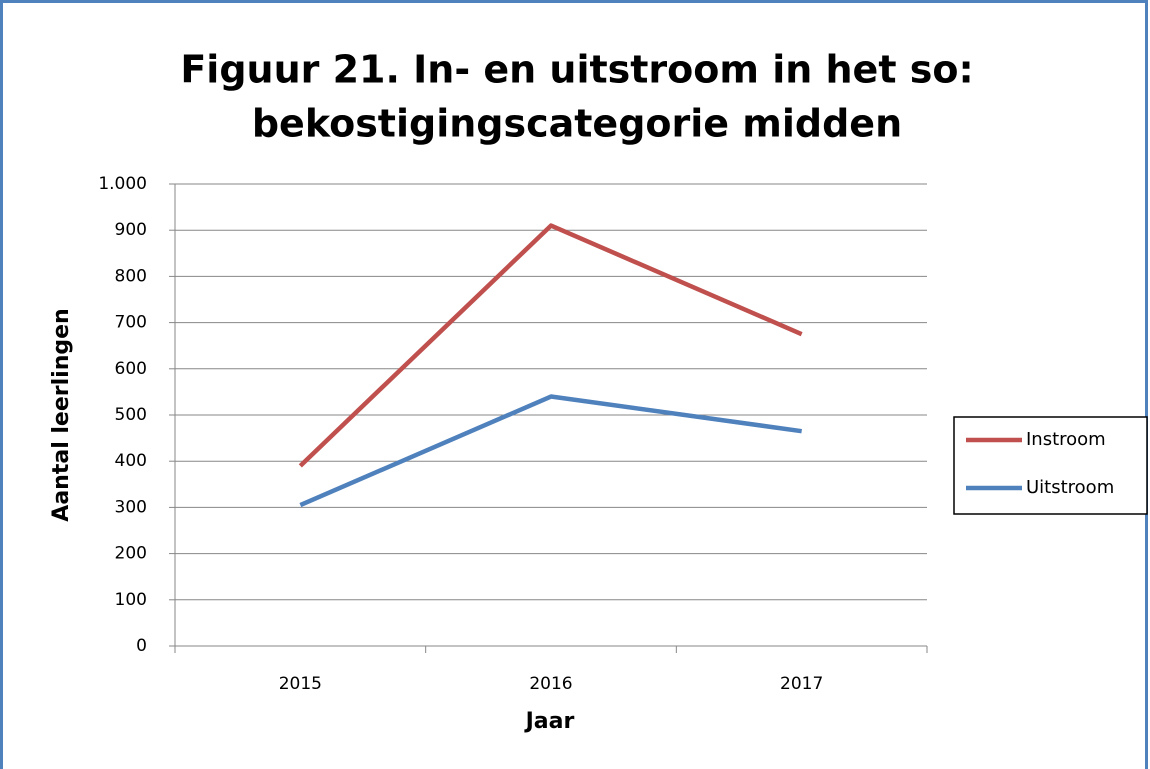  Describe the element at coordinates (131, 600) in the screenshot. I see `y-tick-label: 100` at that location.